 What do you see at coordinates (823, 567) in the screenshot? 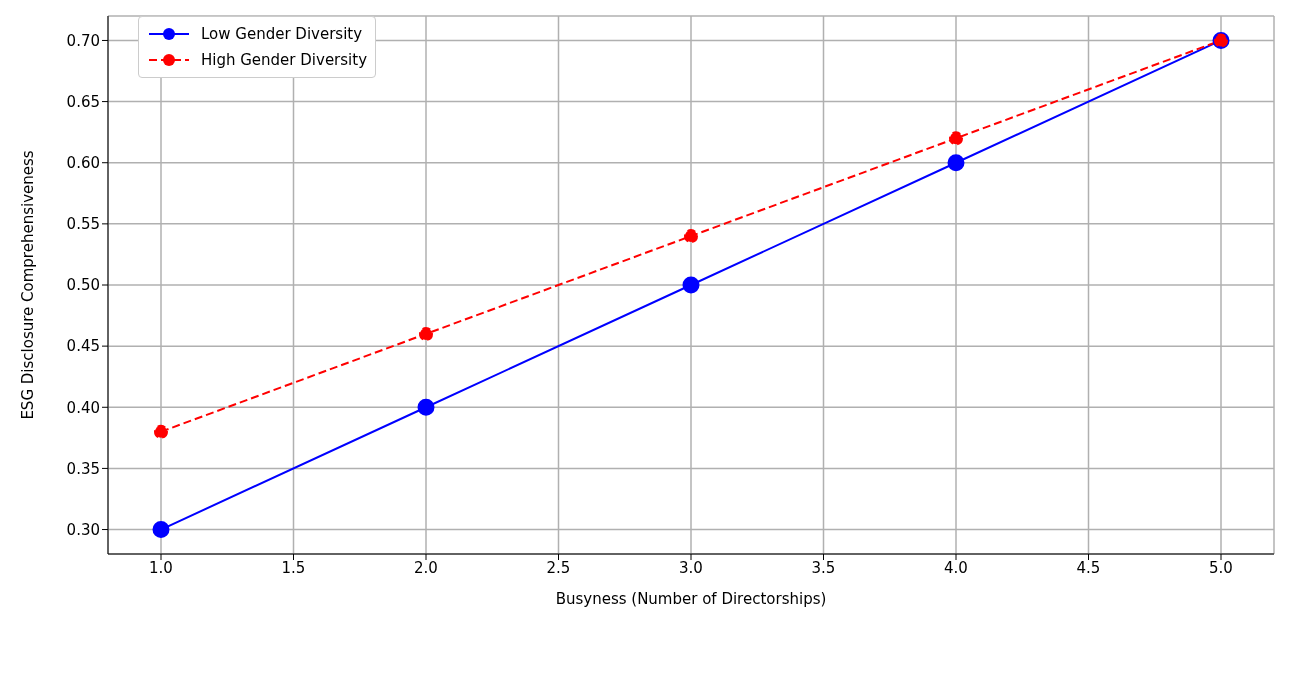
I see `x-tick-label: 3.5` at bounding box center [823, 567].